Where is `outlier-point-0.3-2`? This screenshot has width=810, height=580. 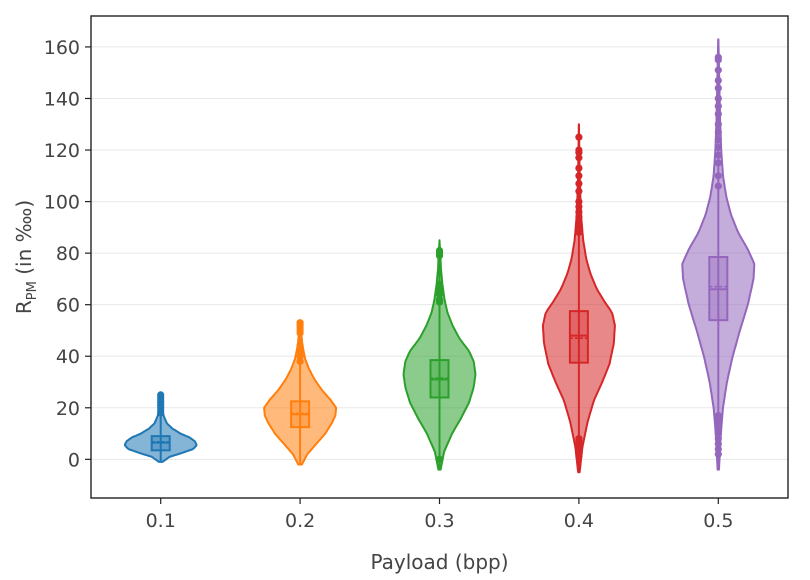
outlier-point-0.3-2 is located at coordinates (439, 299).